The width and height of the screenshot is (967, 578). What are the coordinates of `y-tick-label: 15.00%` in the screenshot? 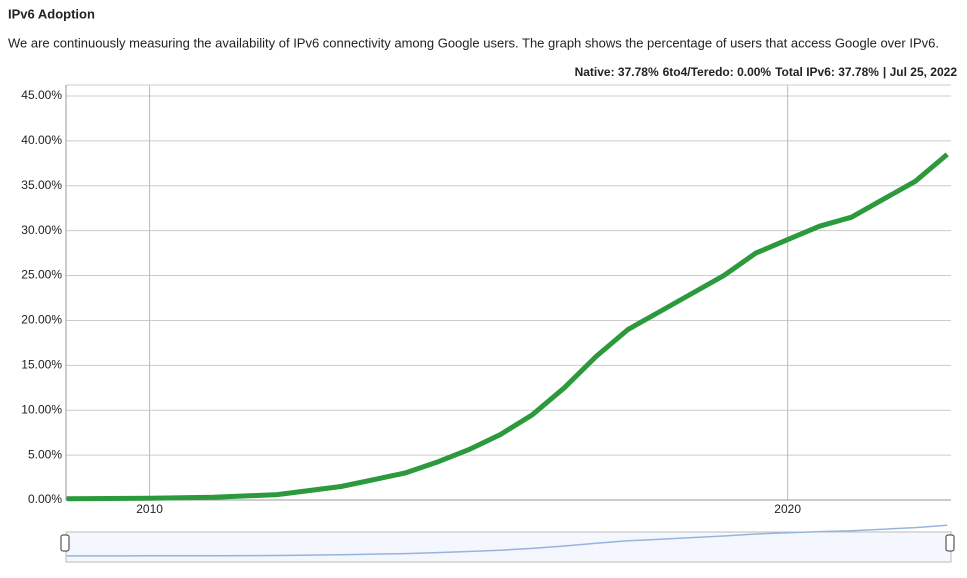 It's located at (41, 365).